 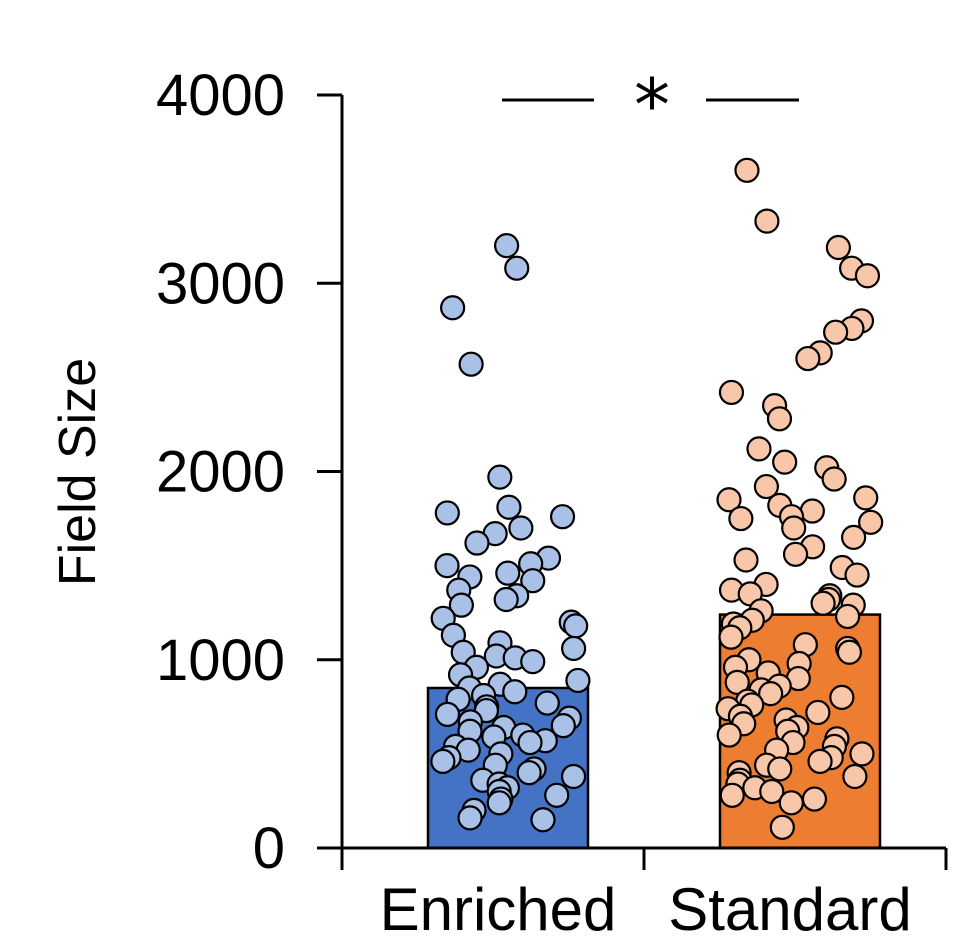 I want to click on significance-star: *, so click(x=652, y=105).